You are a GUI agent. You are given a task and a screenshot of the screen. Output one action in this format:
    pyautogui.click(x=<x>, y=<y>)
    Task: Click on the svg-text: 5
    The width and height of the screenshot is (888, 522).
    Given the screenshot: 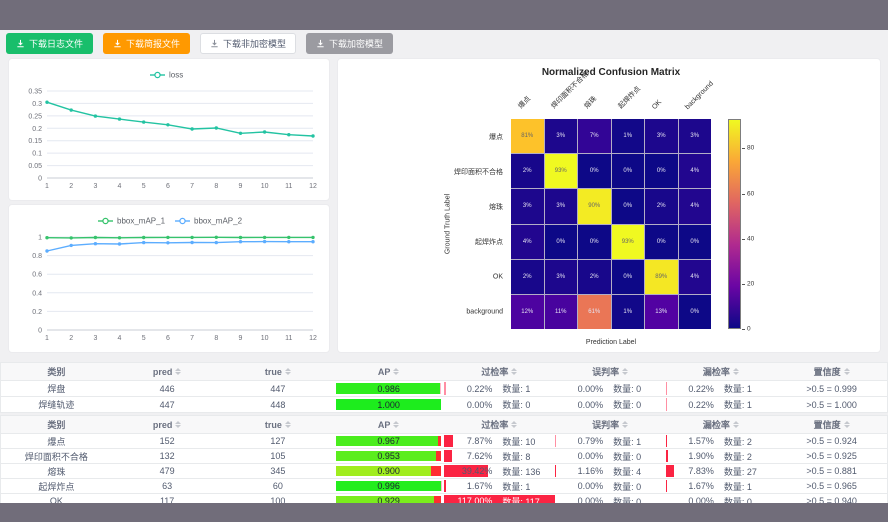 What is the action you would take?
    pyautogui.click(x=144, y=186)
    